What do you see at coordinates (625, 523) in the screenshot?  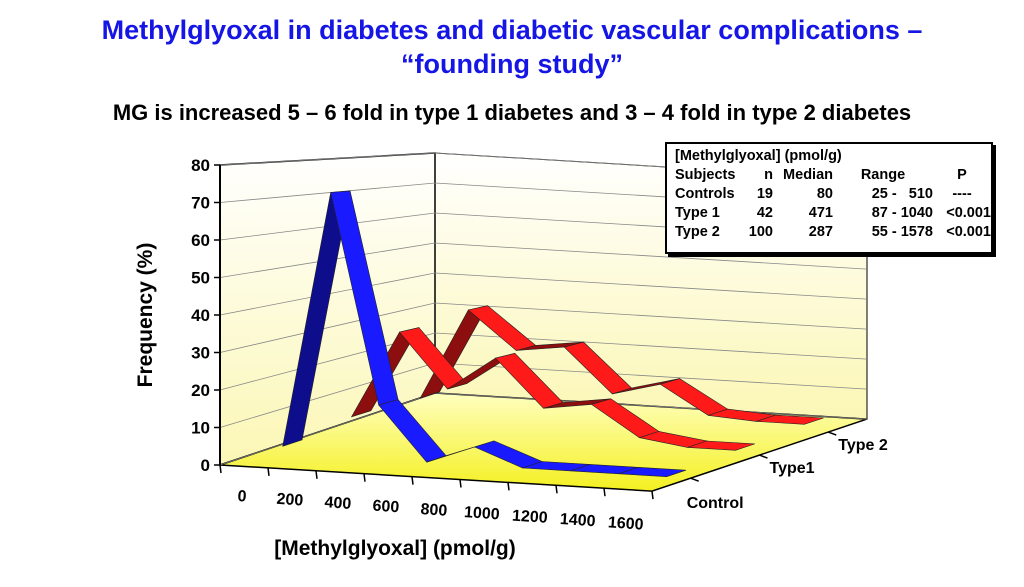 I see `x-tick-label: 1600` at bounding box center [625, 523].